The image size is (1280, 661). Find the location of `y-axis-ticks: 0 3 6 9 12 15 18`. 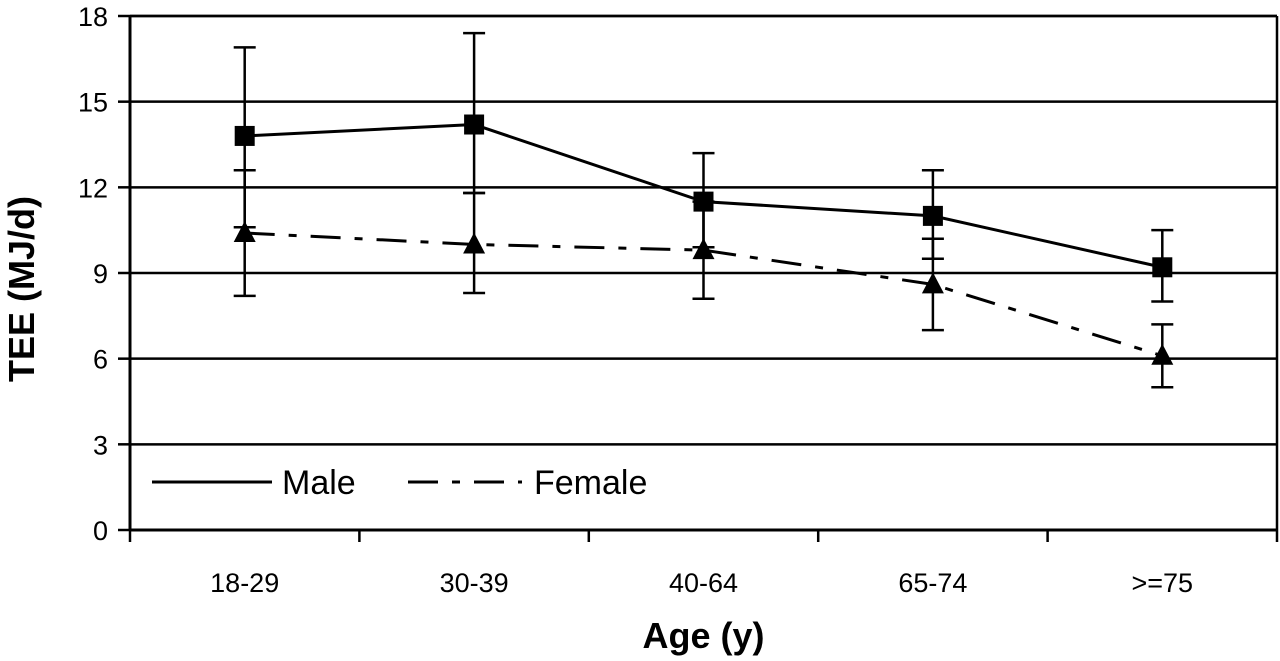

y-axis-ticks: 0 3 6 9 12 15 18 is located at coordinates (104, 274).